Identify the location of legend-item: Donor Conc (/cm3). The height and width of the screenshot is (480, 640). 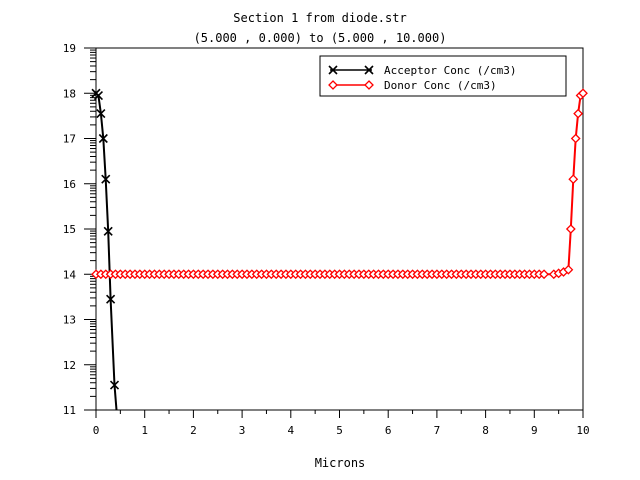
(412, 85).